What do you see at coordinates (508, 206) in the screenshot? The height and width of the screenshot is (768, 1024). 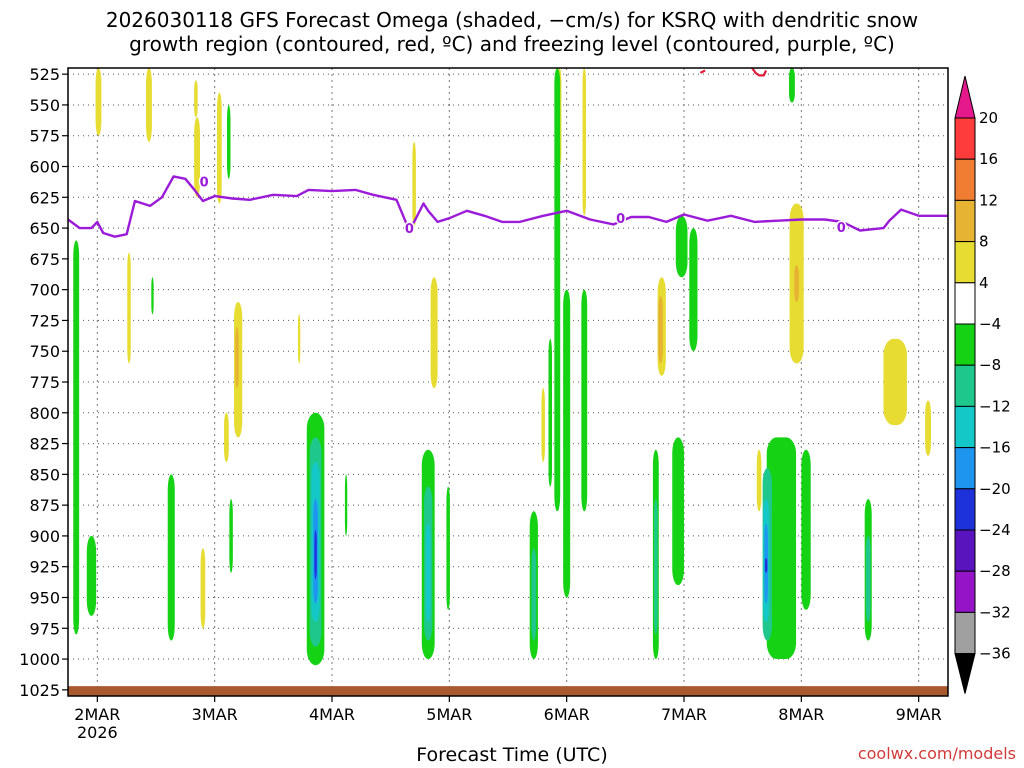 I see `freezing-level-contour` at bounding box center [508, 206].